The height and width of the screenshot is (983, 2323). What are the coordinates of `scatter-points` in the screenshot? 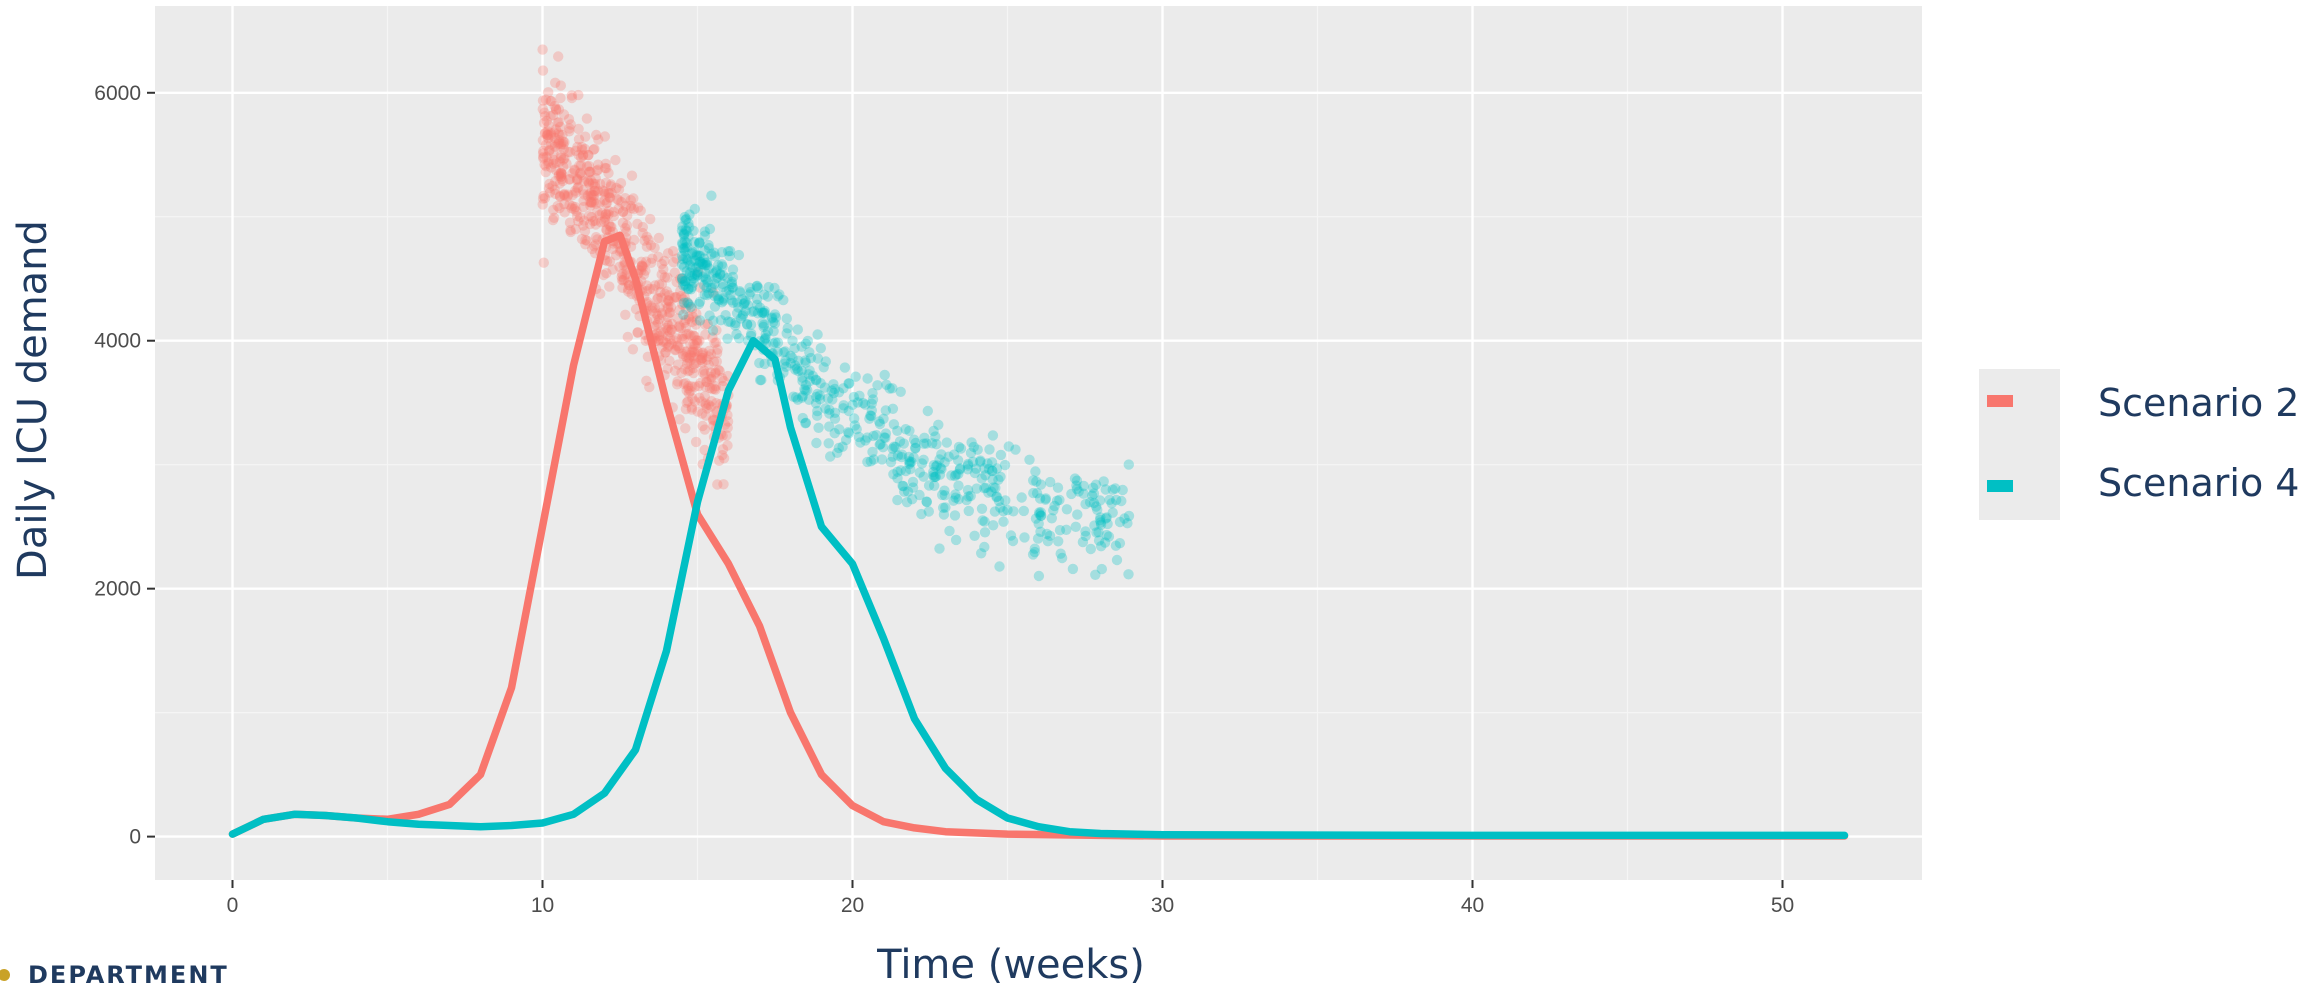 It's located at (836, 313).